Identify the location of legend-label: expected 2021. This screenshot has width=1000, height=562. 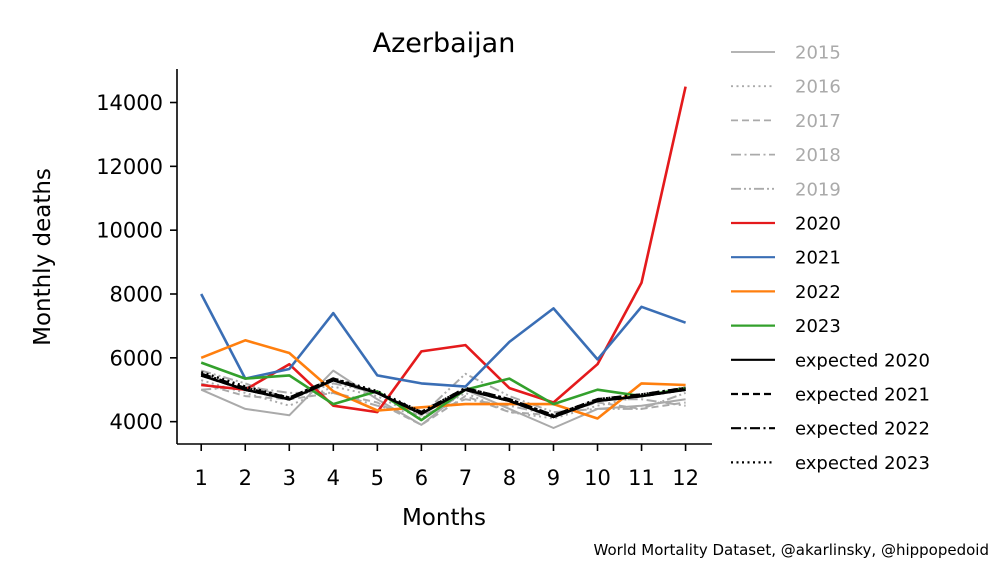
(862, 395).